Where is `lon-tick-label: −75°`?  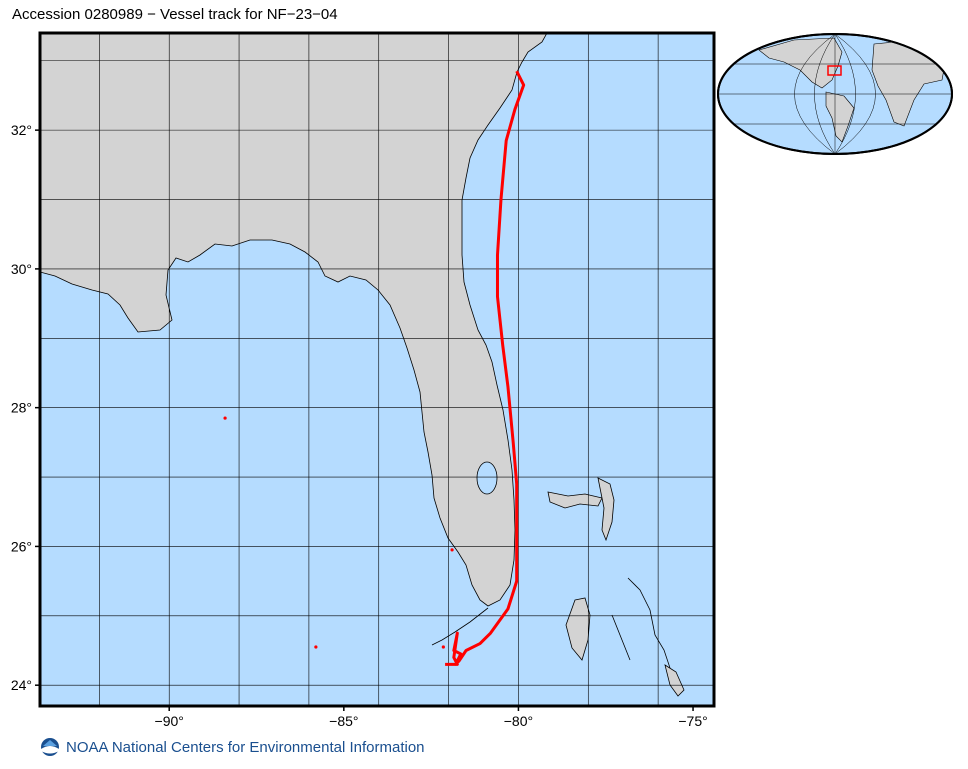 lon-tick-label: −75° is located at coordinates (692, 721).